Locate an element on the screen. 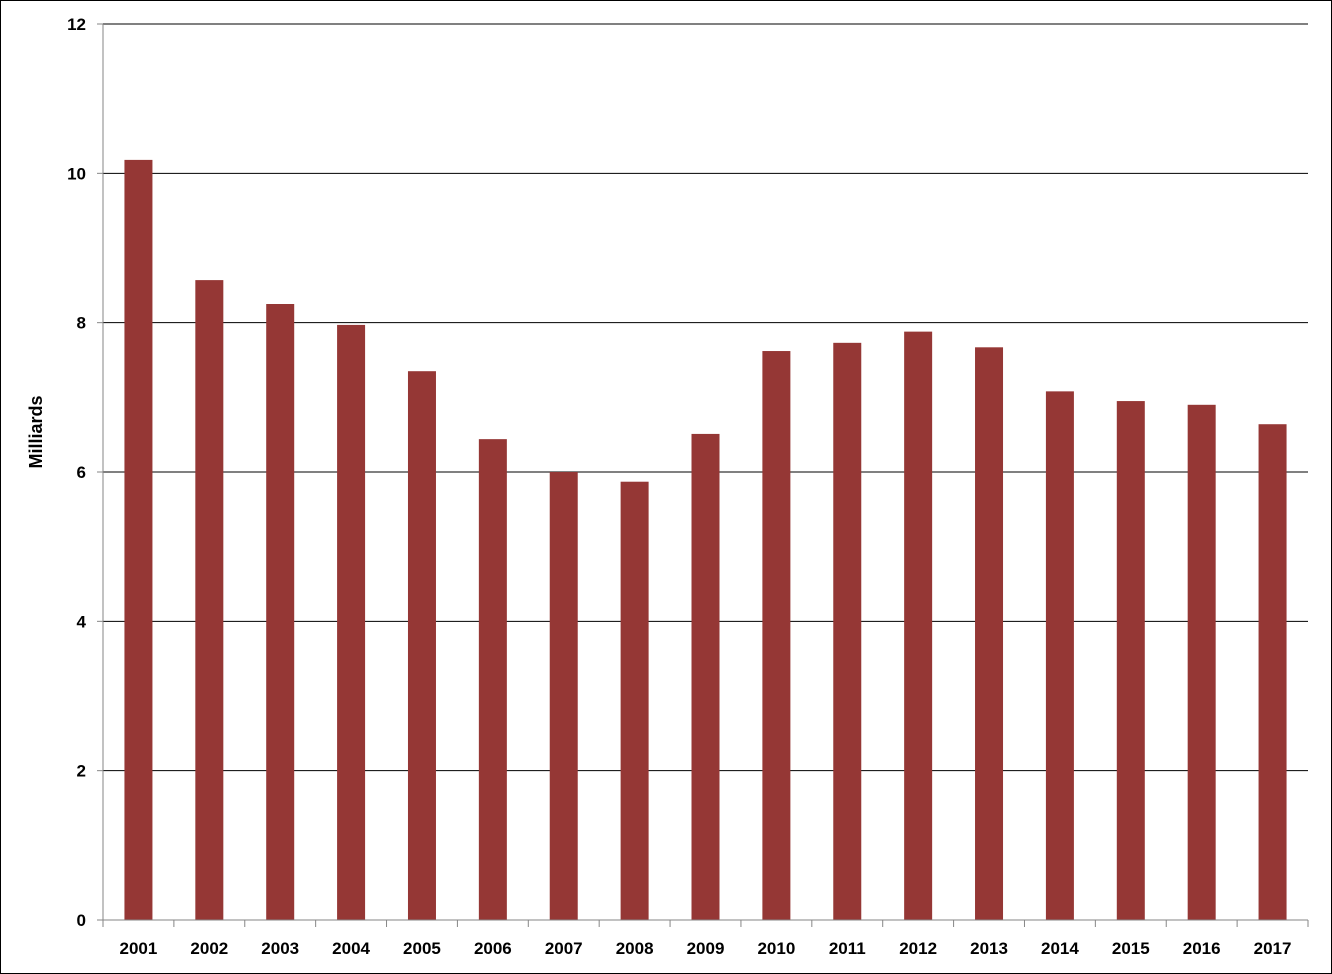 The width and height of the screenshot is (1332, 974). bar-2014 is located at coordinates (1059, 655).